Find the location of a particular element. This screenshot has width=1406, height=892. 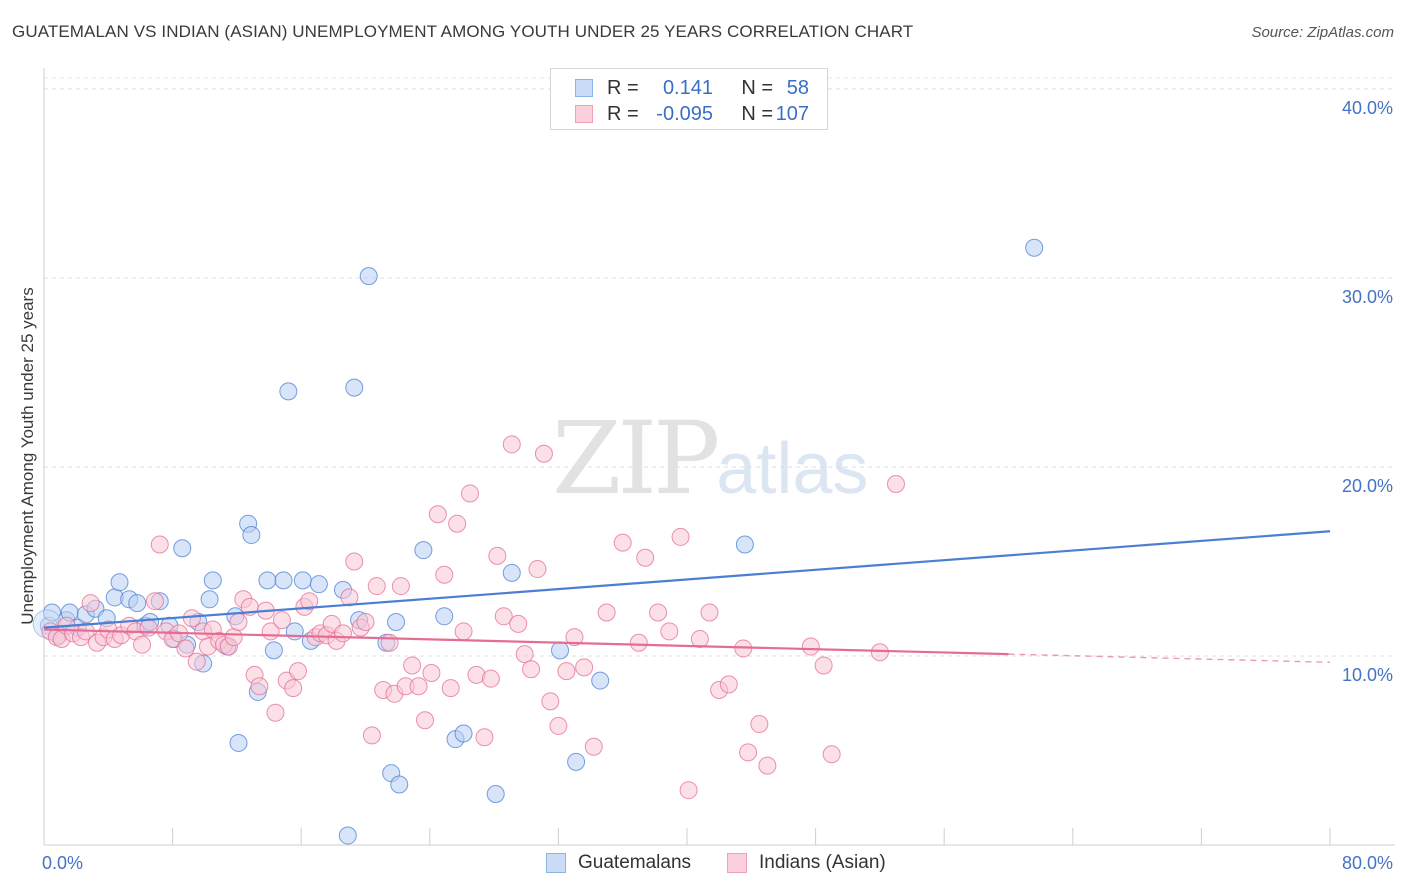

legend-r-value: 0.141 is located at coordinates (687, 87).